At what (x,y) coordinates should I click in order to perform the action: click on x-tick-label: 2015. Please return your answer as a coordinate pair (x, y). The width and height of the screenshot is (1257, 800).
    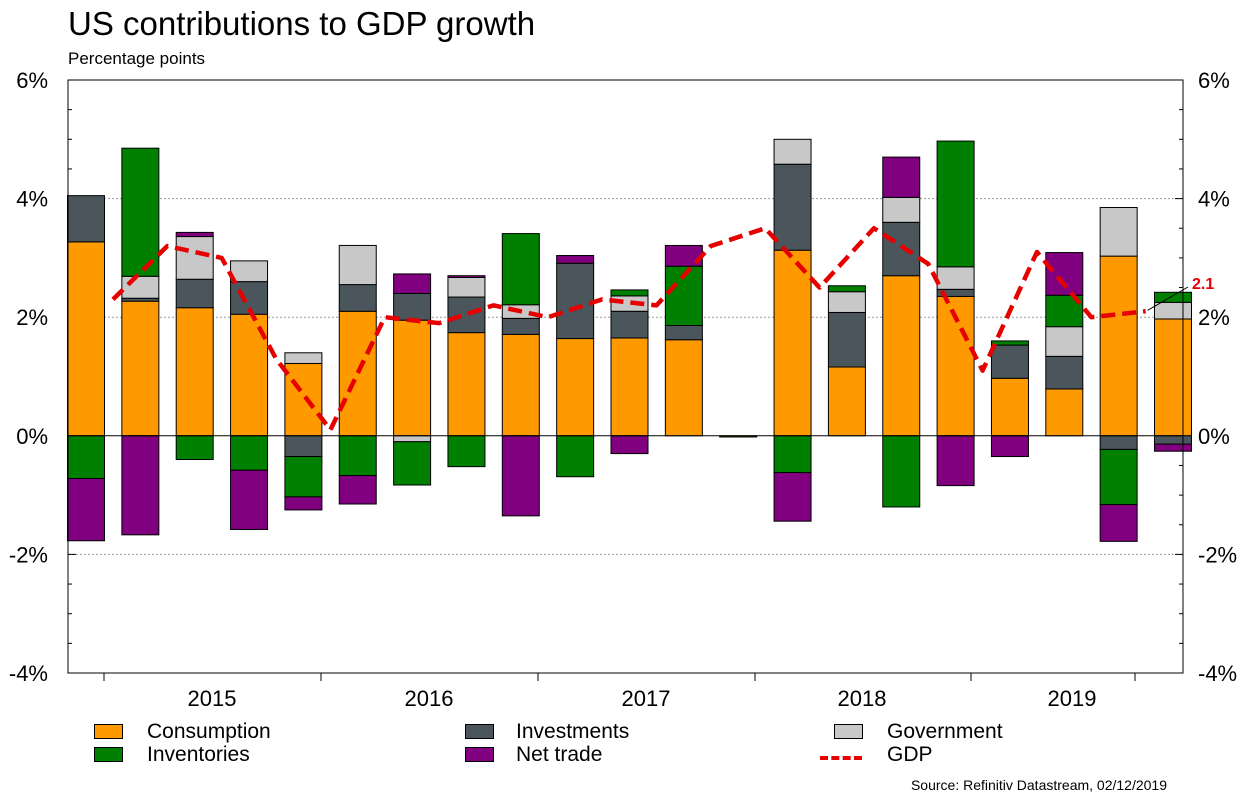
    Looking at the image, I should click on (212, 698).